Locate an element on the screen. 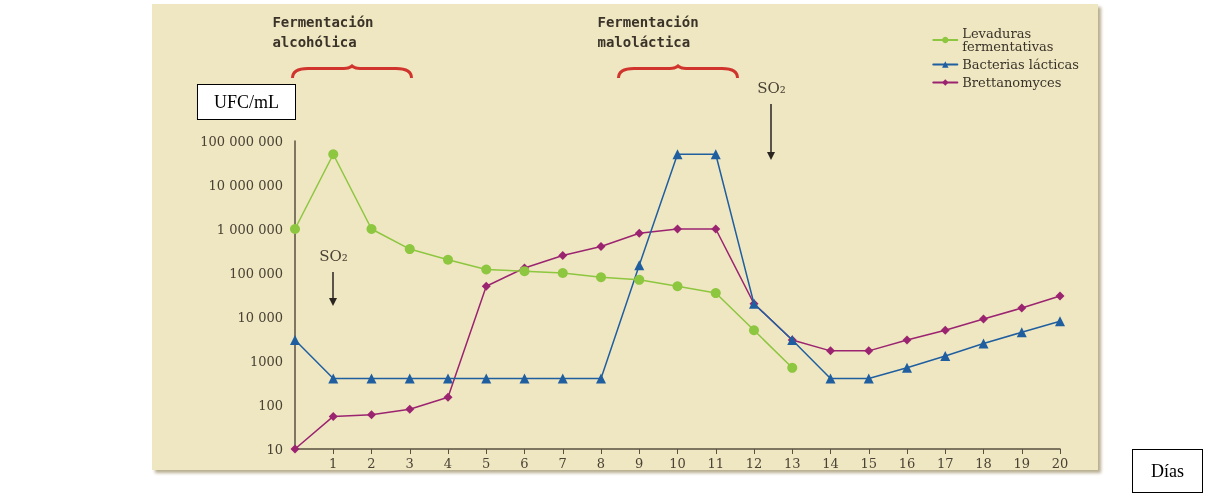  x-tick-label: 7 is located at coordinates (562, 463).